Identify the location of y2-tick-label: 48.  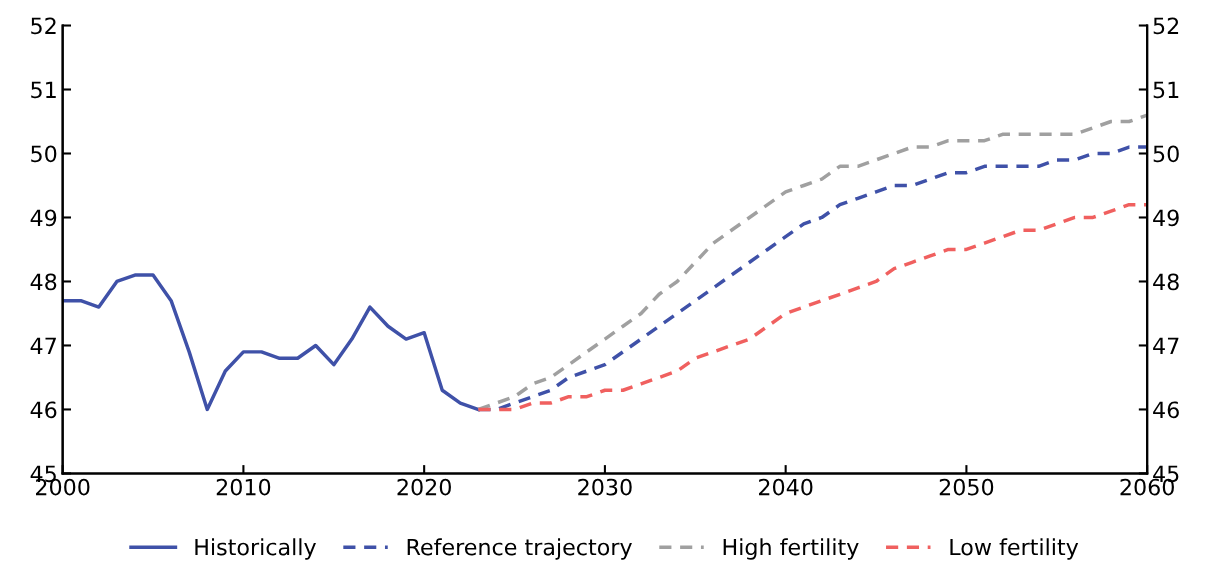
(1166, 282).